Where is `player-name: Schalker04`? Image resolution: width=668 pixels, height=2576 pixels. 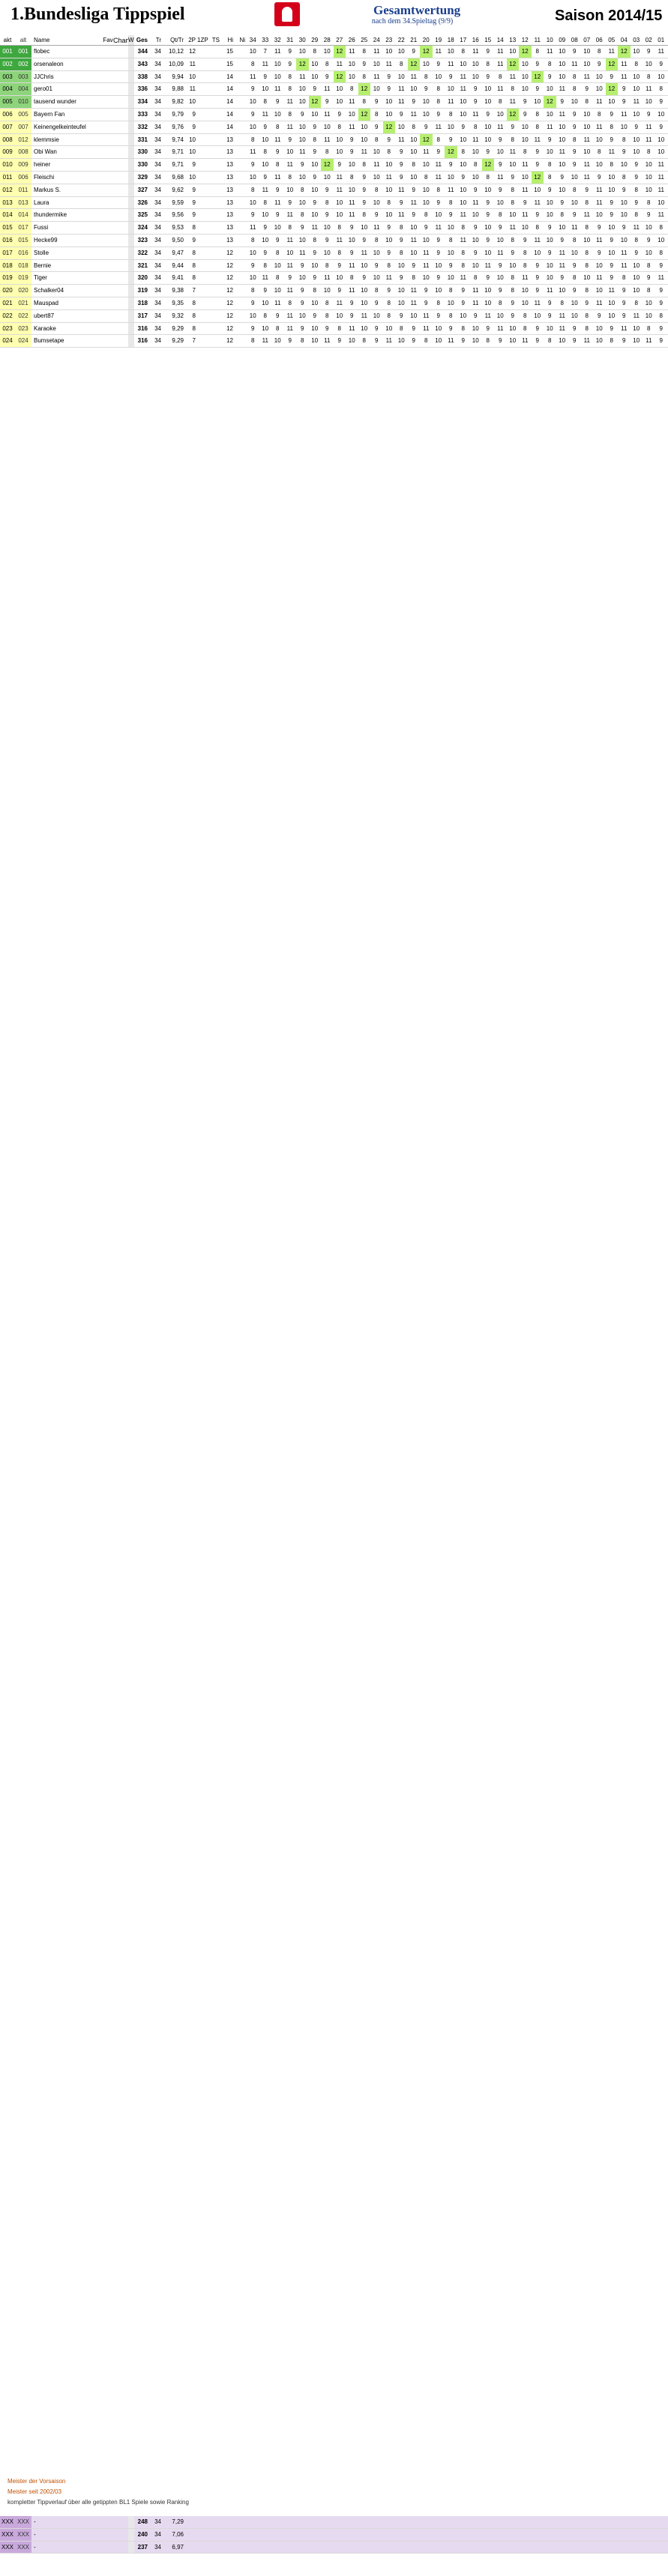
player-name: Schalker04 is located at coordinates (49, 290).